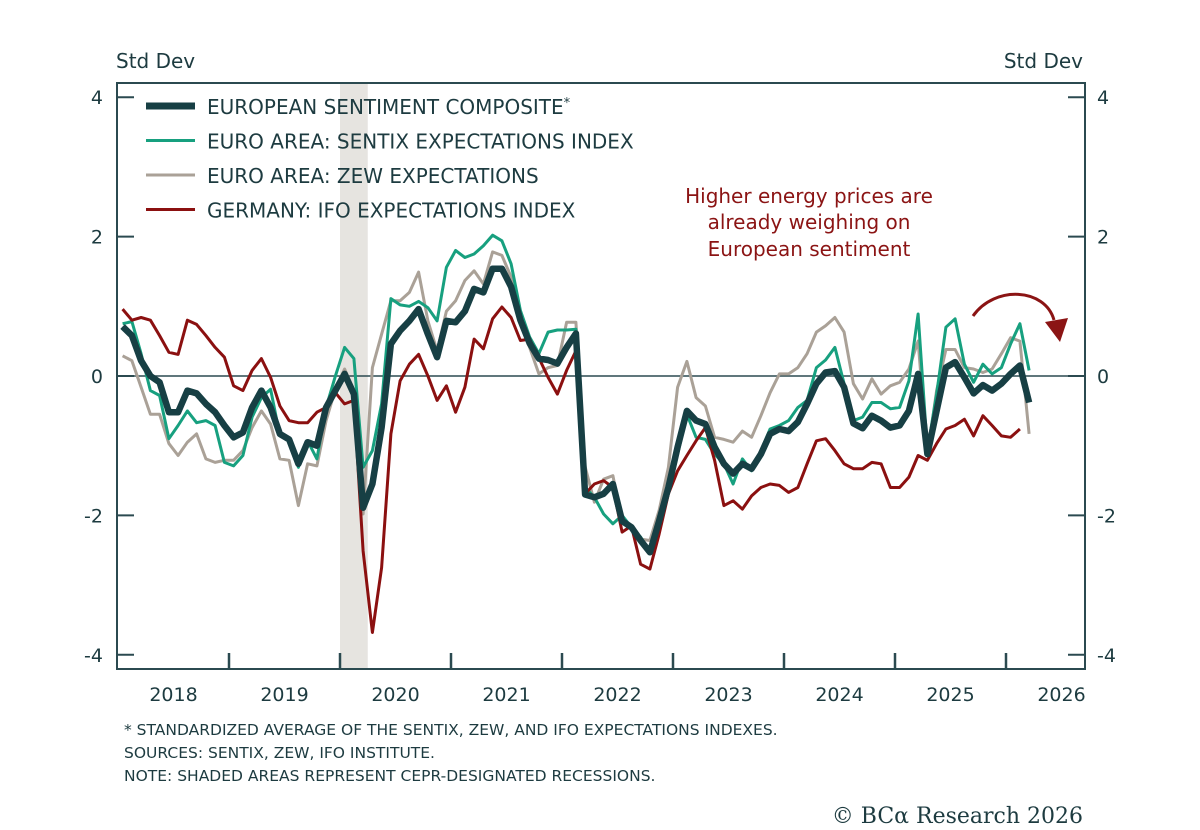 The image size is (1200, 830). What do you see at coordinates (420, 142) in the screenshot?
I see `legend-label: EURO AREA: SENTIX EXPECTATIONS INDEX` at bounding box center [420, 142].